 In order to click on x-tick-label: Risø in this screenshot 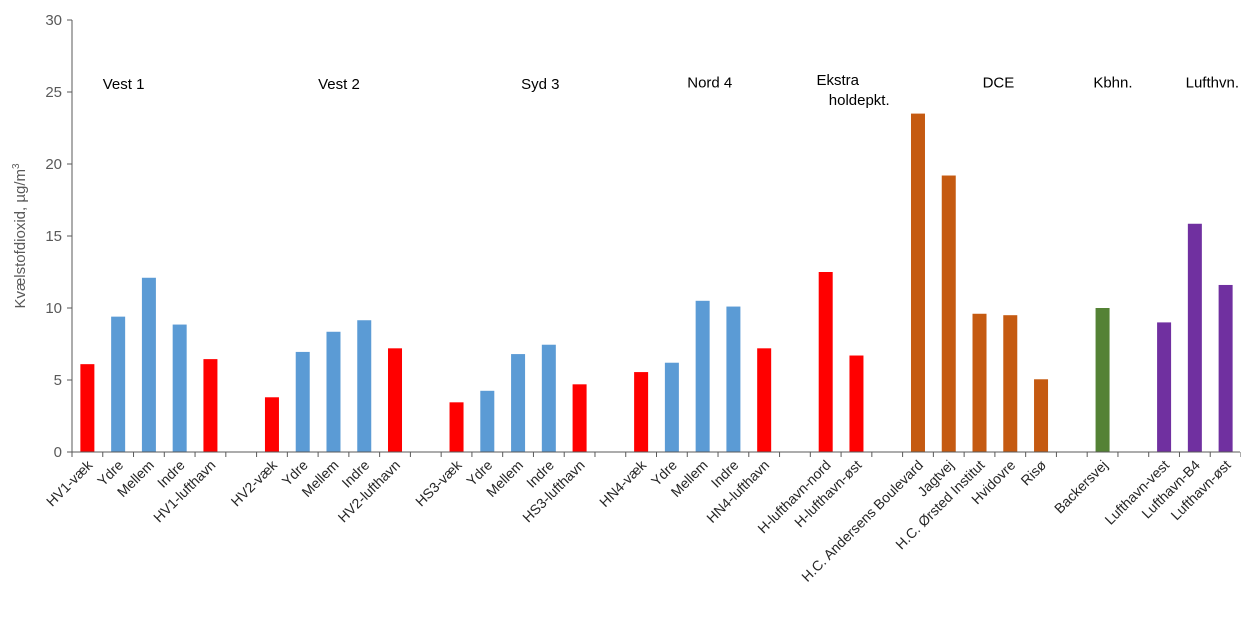, I will do `click(1033, 472)`.